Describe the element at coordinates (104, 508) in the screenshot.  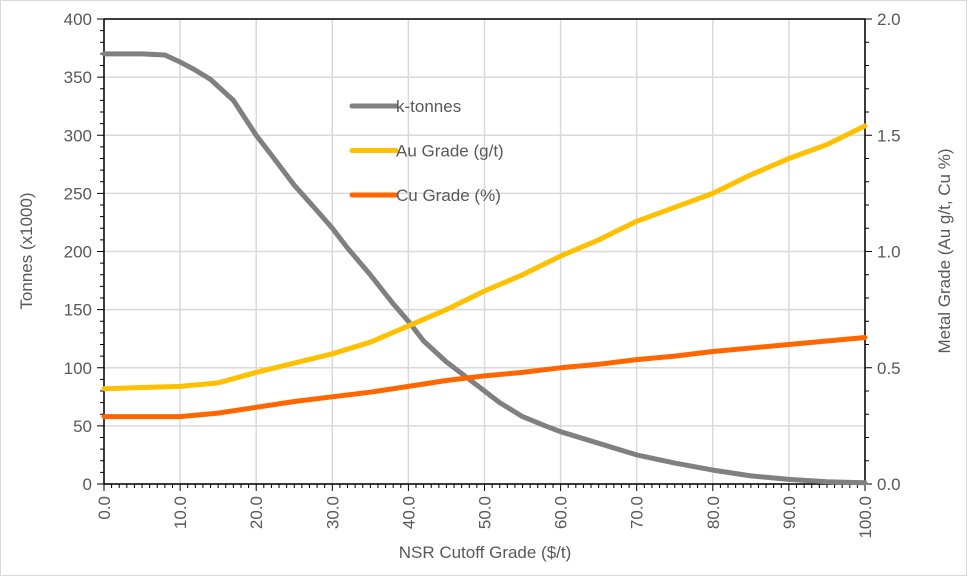
I see `x-tick-label: 0.0` at that location.